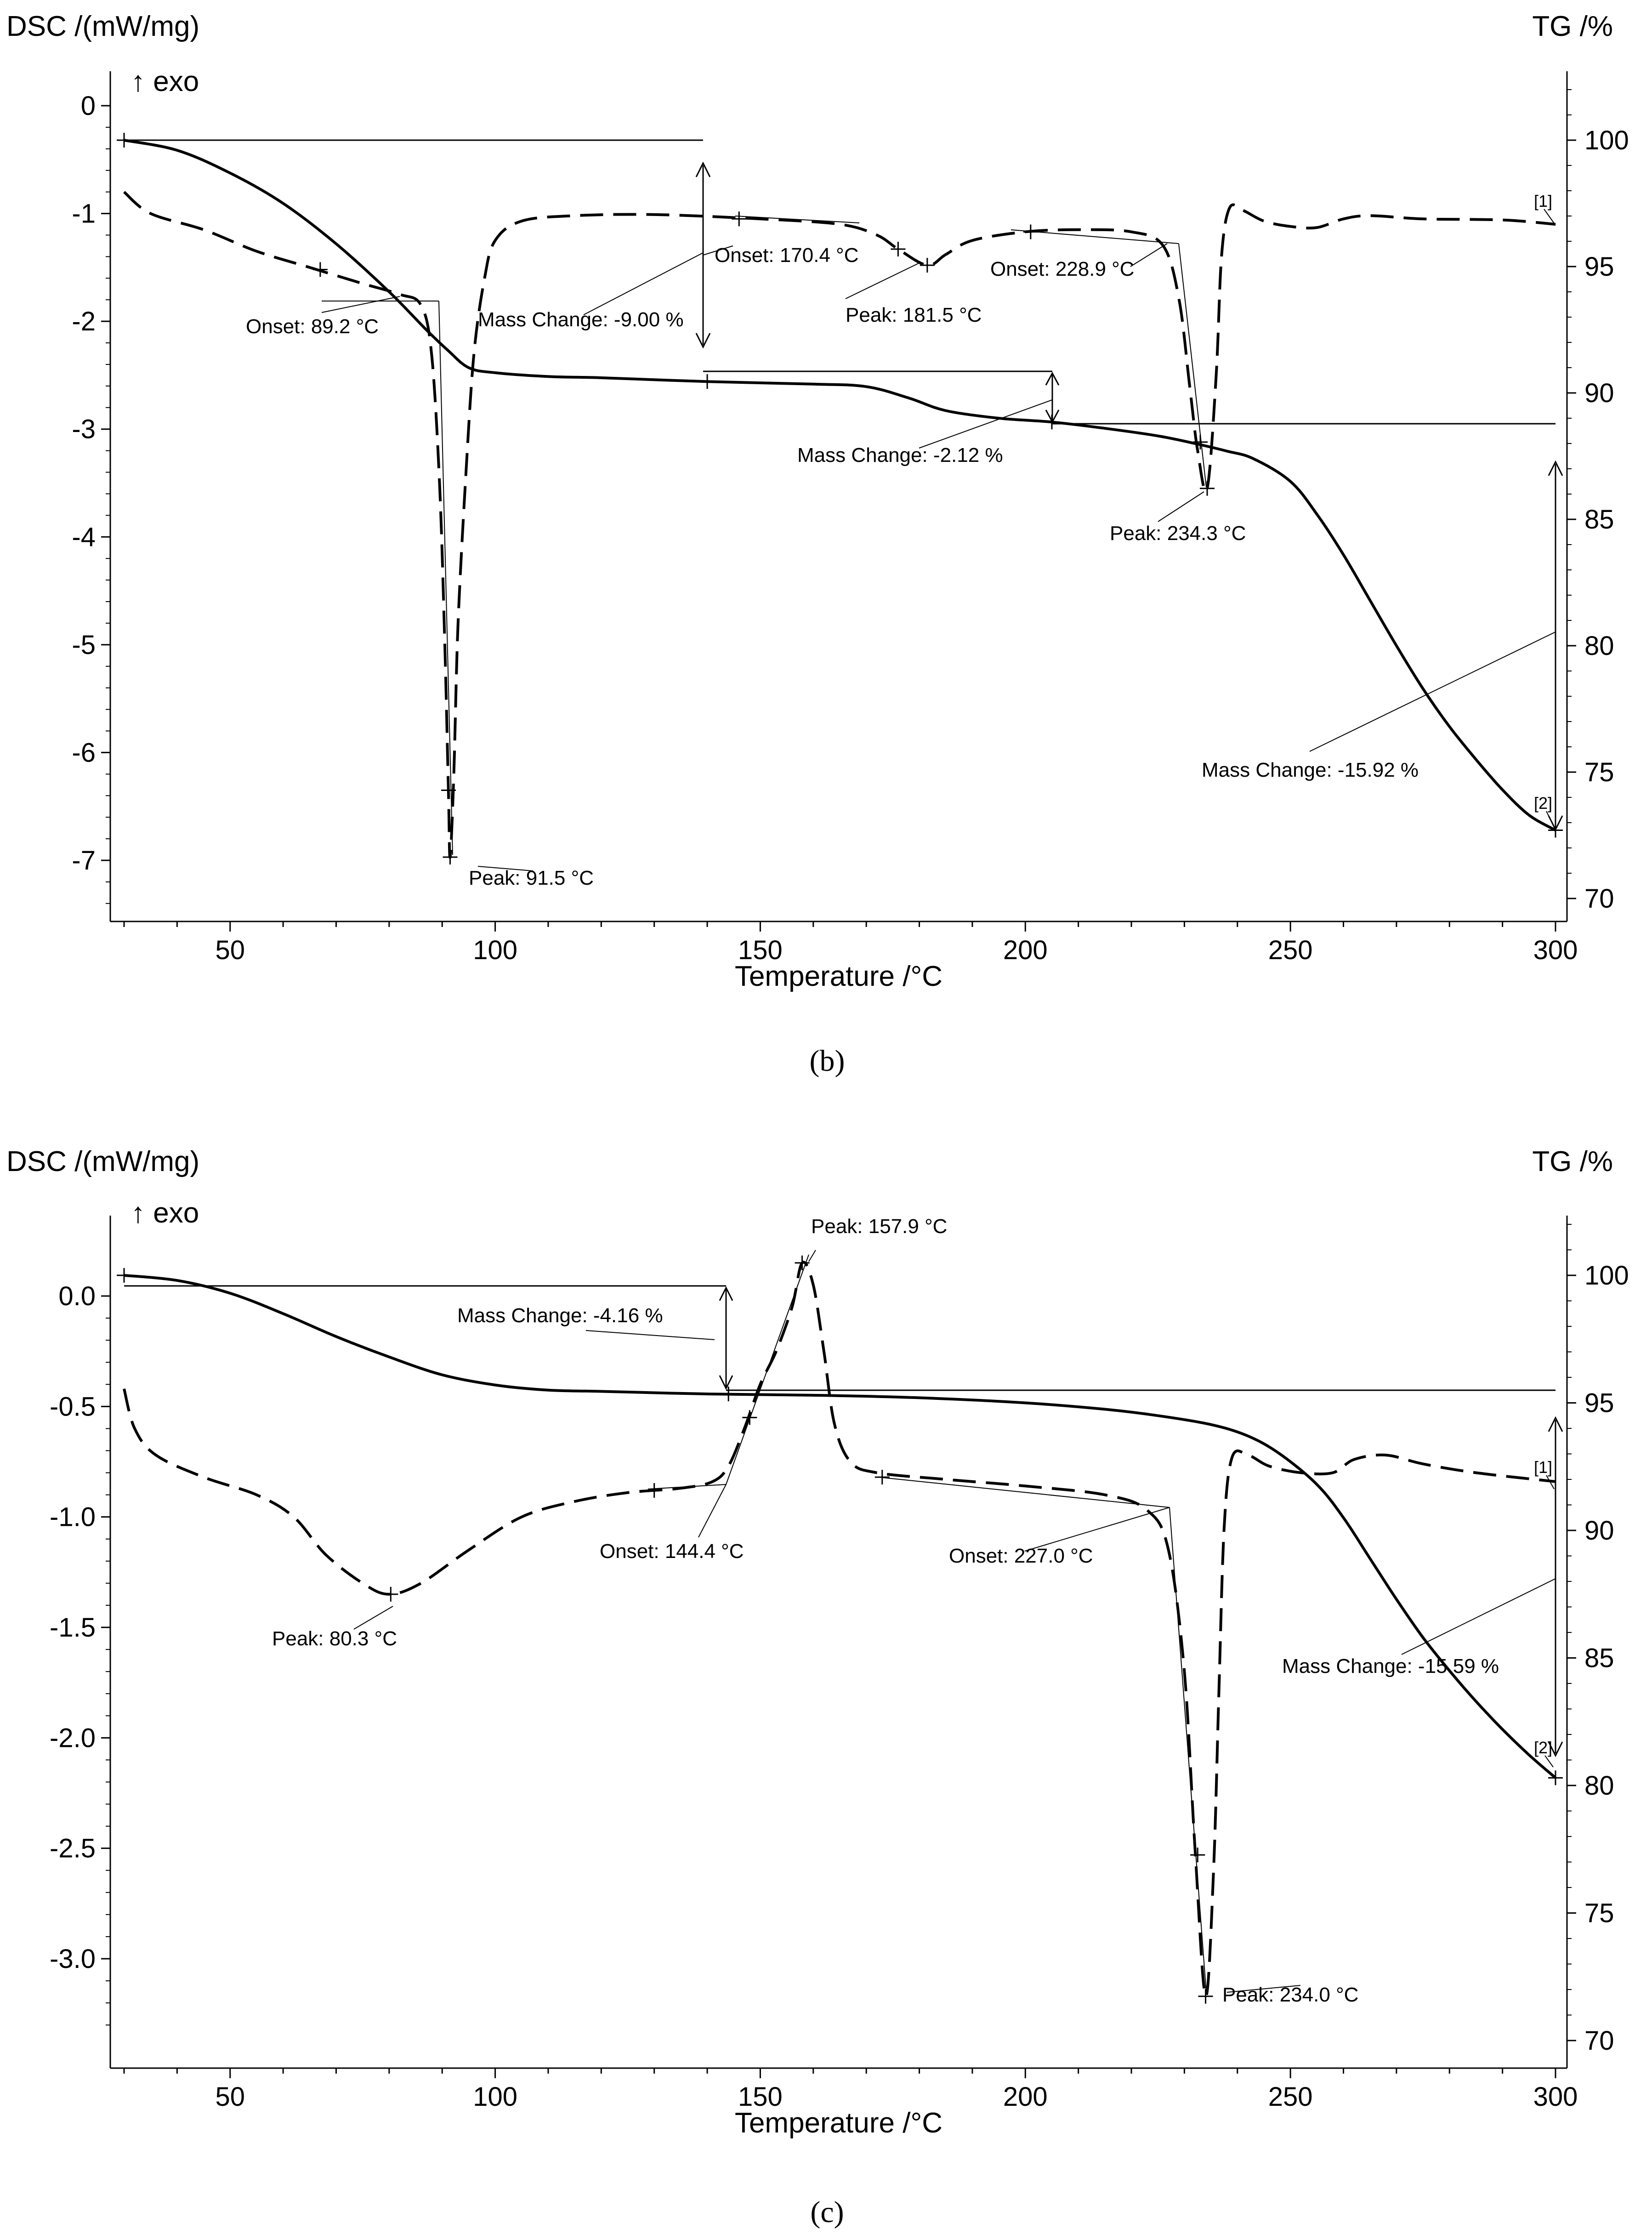  I want to click on panel-c-right-tick-label: 75, so click(1599, 1913).